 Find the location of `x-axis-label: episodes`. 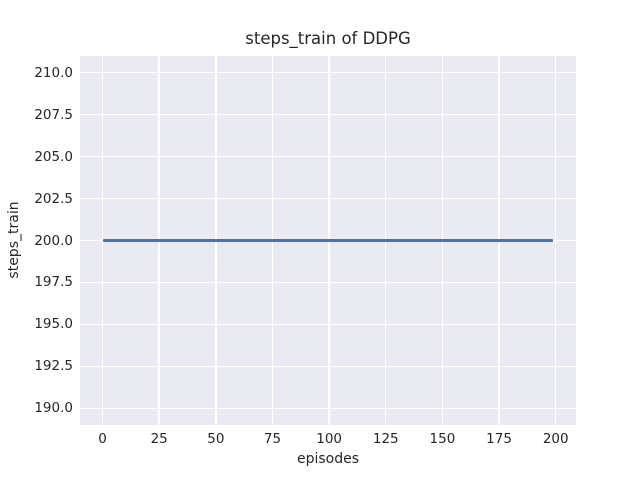

x-axis-label: episodes is located at coordinates (328, 459).